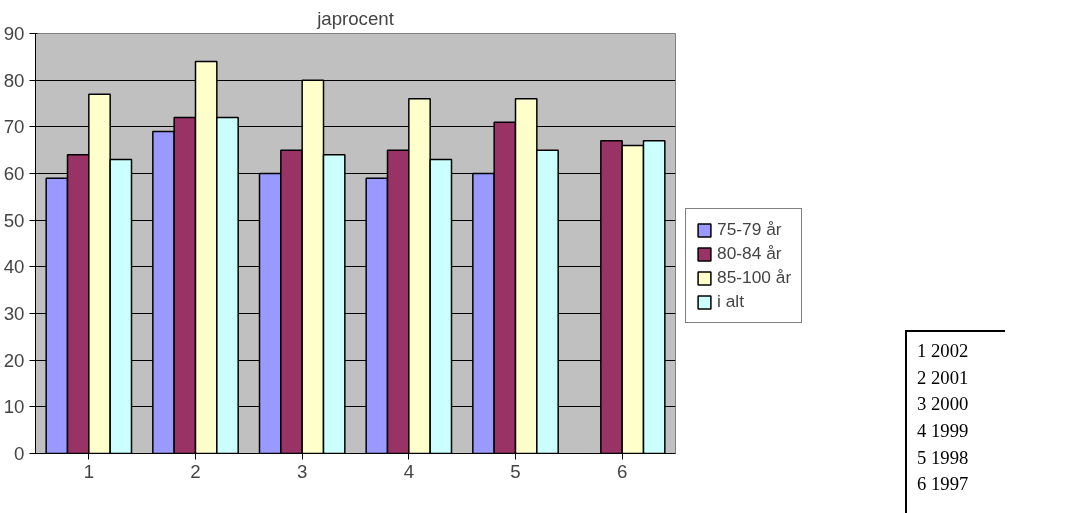 Image resolution: width=1065 pixels, height=513 pixels. What do you see at coordinates (730, 301) in the screenshot?
I see `legend-label: i alt` at bounding box center [730, 301].